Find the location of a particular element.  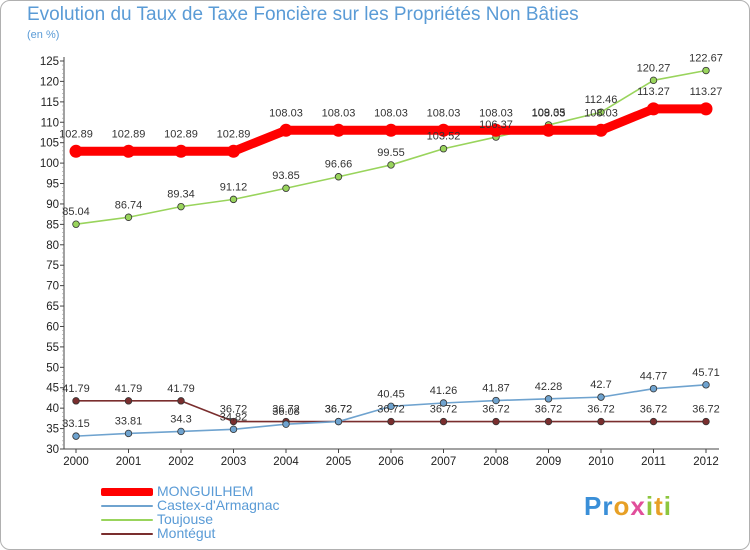

data-label: 86.74 is located at coordinates (129, 205).